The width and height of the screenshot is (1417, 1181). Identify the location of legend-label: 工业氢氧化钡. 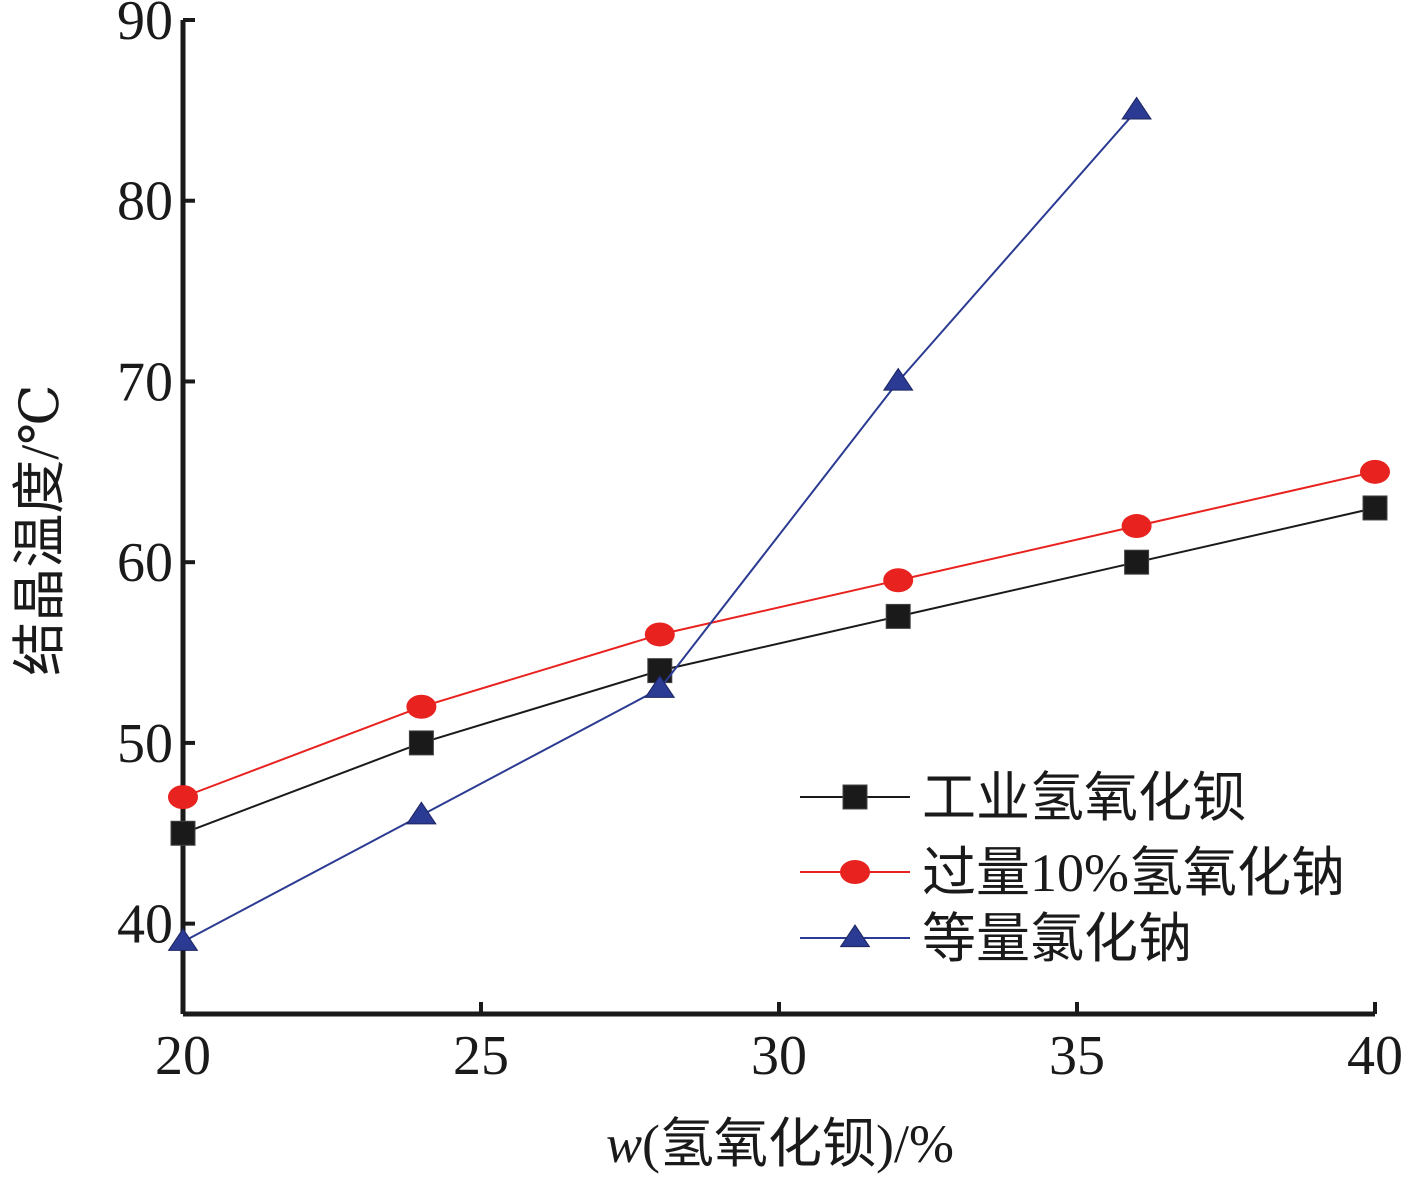
(1084, 798).